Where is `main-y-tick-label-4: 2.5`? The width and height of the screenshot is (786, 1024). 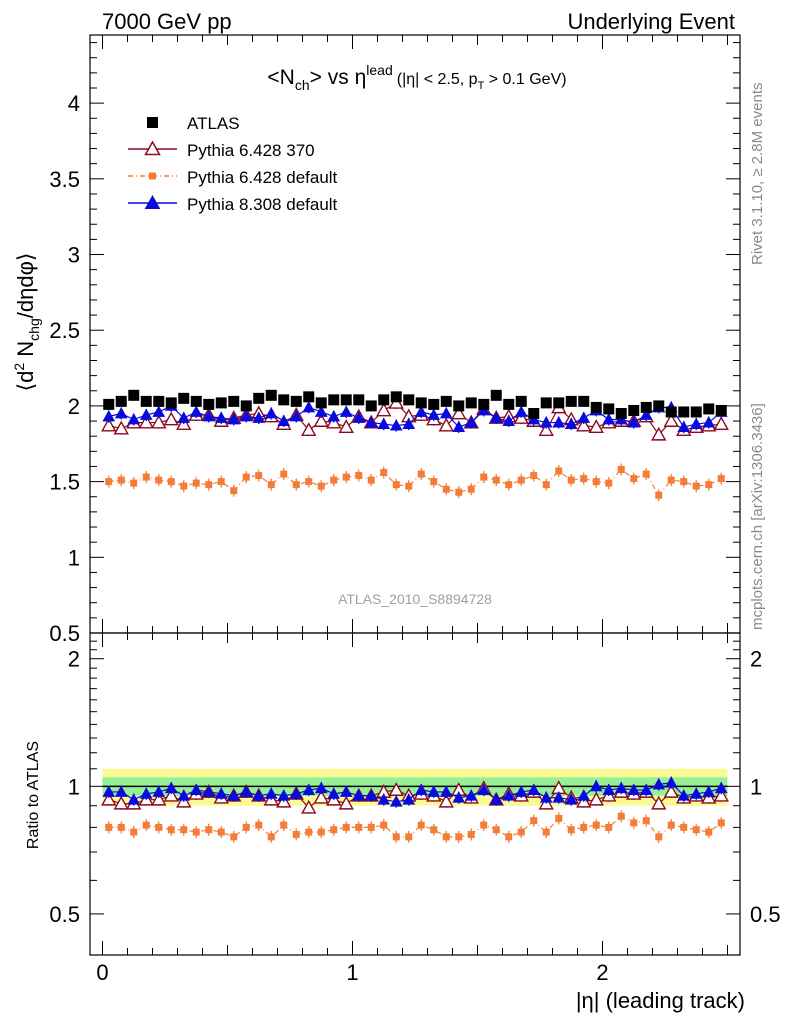 main-y-tick-label-4: 2.5 is located at coordinates (64, 330).